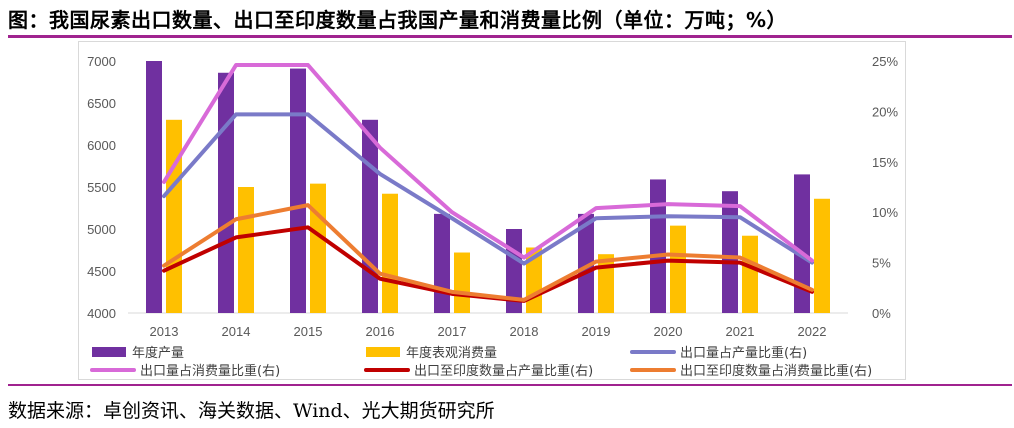 This screenshot has width=1014, height=428. Describe the element at coordinates (380, 331) in the screenshot. I see `x-tick-label: 2016` at that location.